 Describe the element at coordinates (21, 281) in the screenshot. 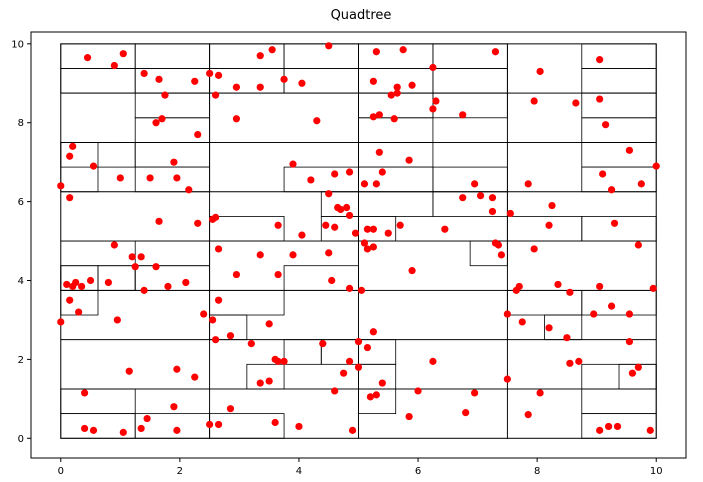

I see `y-tick-label-4: 4` at that location.